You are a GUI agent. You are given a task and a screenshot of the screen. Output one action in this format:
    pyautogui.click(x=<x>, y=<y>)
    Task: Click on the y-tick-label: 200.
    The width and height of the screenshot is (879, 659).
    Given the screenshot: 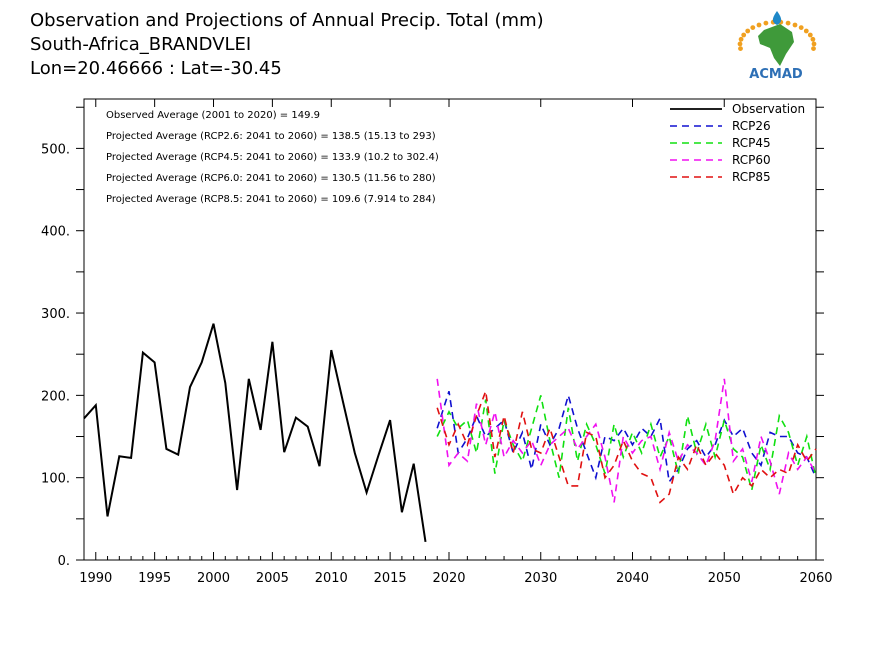 What is the action you would take?
    pyautogui.click(x=55, y=396)
    